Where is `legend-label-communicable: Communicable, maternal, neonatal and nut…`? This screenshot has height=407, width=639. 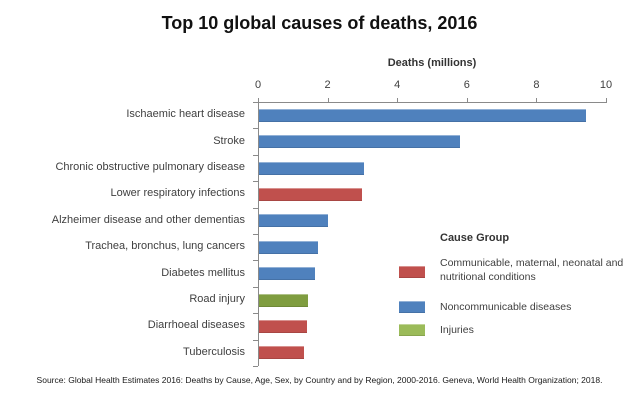 legend-label-communicable: Communicable, maternal, neonatal and nut… is located at coordinates (532, 270).